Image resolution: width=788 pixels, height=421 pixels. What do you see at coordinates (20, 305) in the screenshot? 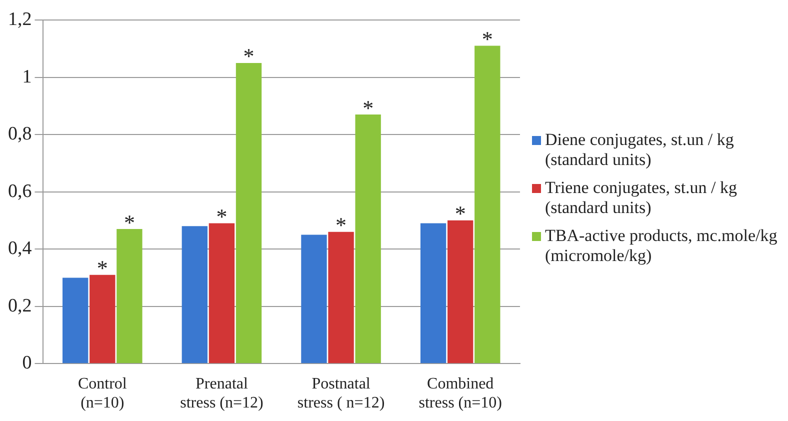
I see `y-tick-label: 0,2` at bounding box center [20, 305].